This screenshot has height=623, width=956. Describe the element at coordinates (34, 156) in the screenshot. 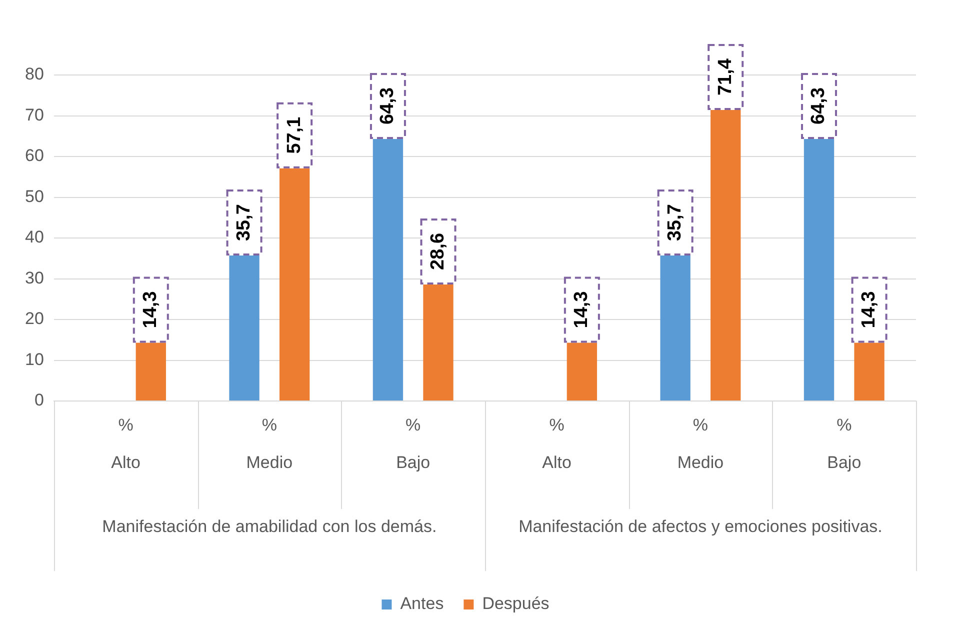

I see `y-tick-label: 60` at that location.